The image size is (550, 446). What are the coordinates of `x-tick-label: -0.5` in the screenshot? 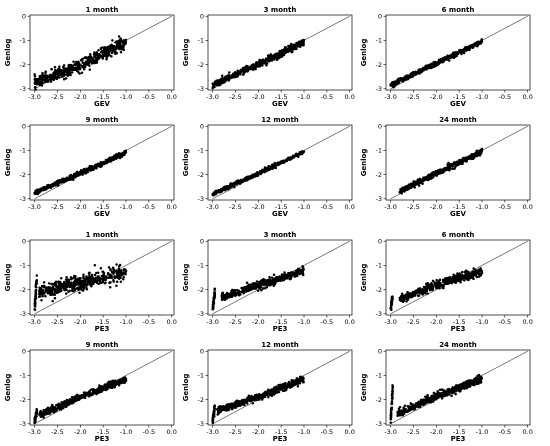 It's located at (149, 207).